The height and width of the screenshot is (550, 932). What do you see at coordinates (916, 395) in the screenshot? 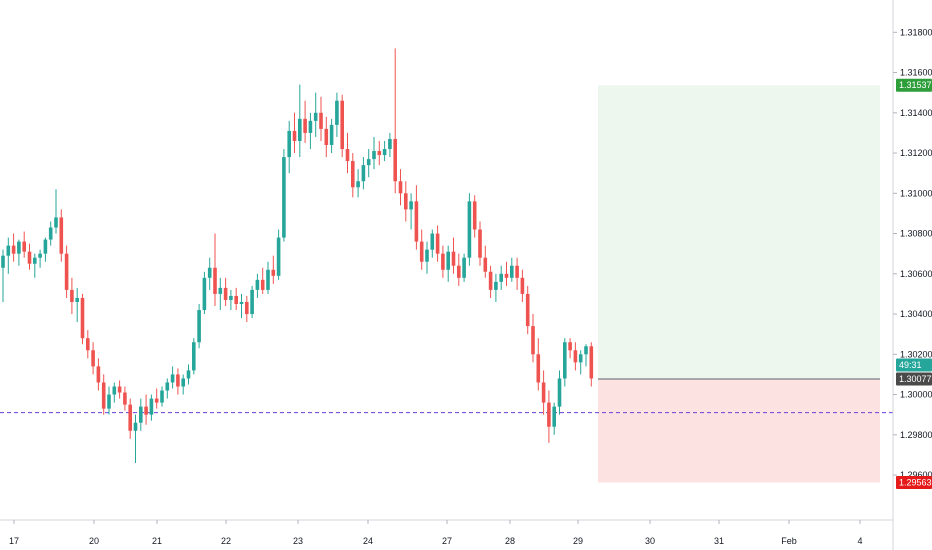
I see `price-tick-label: 1.30000` at bounding box center [916, 395].